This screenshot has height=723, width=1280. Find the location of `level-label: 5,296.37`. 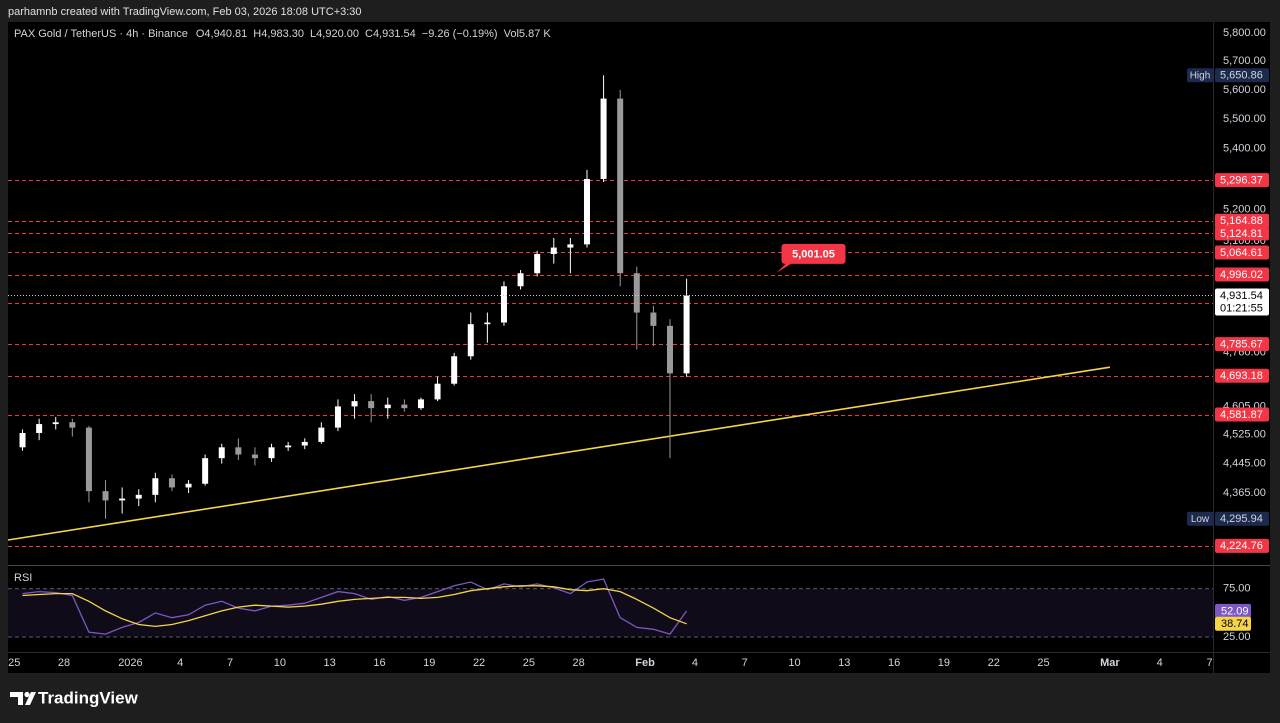

level-label: 5,296.37 is located at coordinates (1241, 180).